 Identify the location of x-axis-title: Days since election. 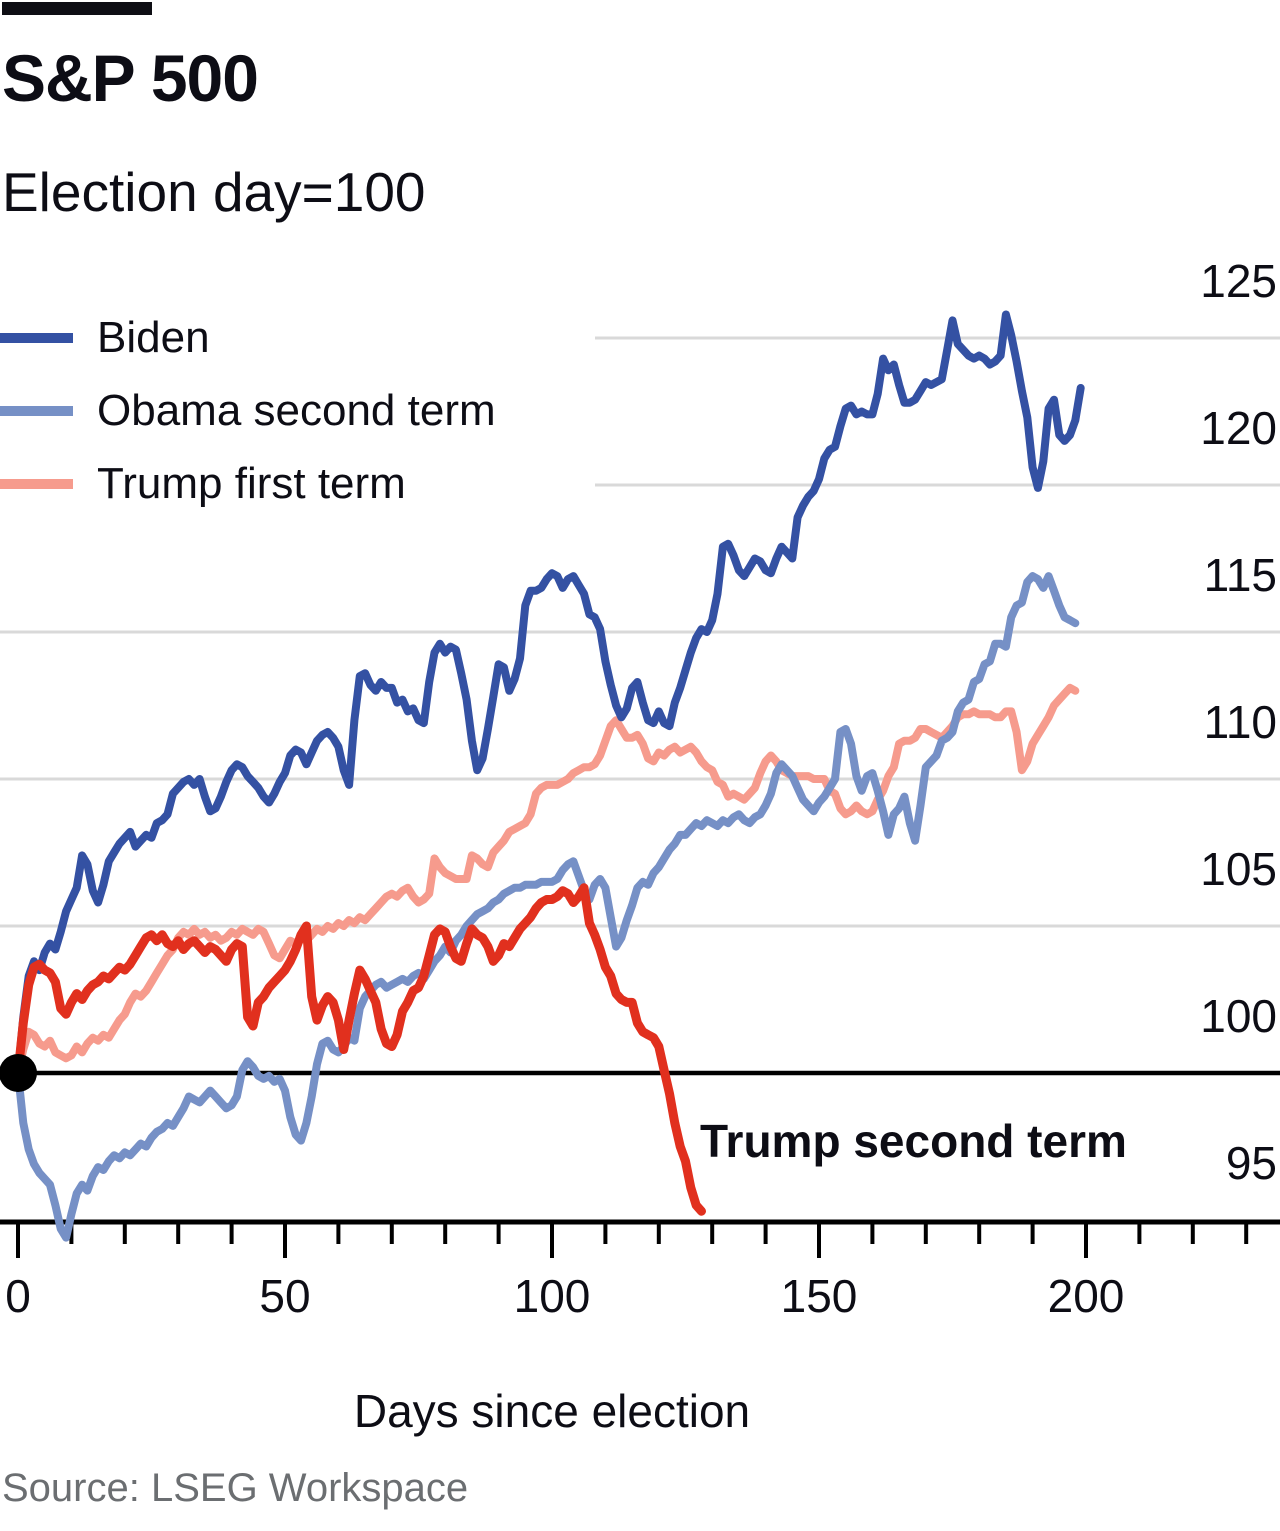
(552, 1411).